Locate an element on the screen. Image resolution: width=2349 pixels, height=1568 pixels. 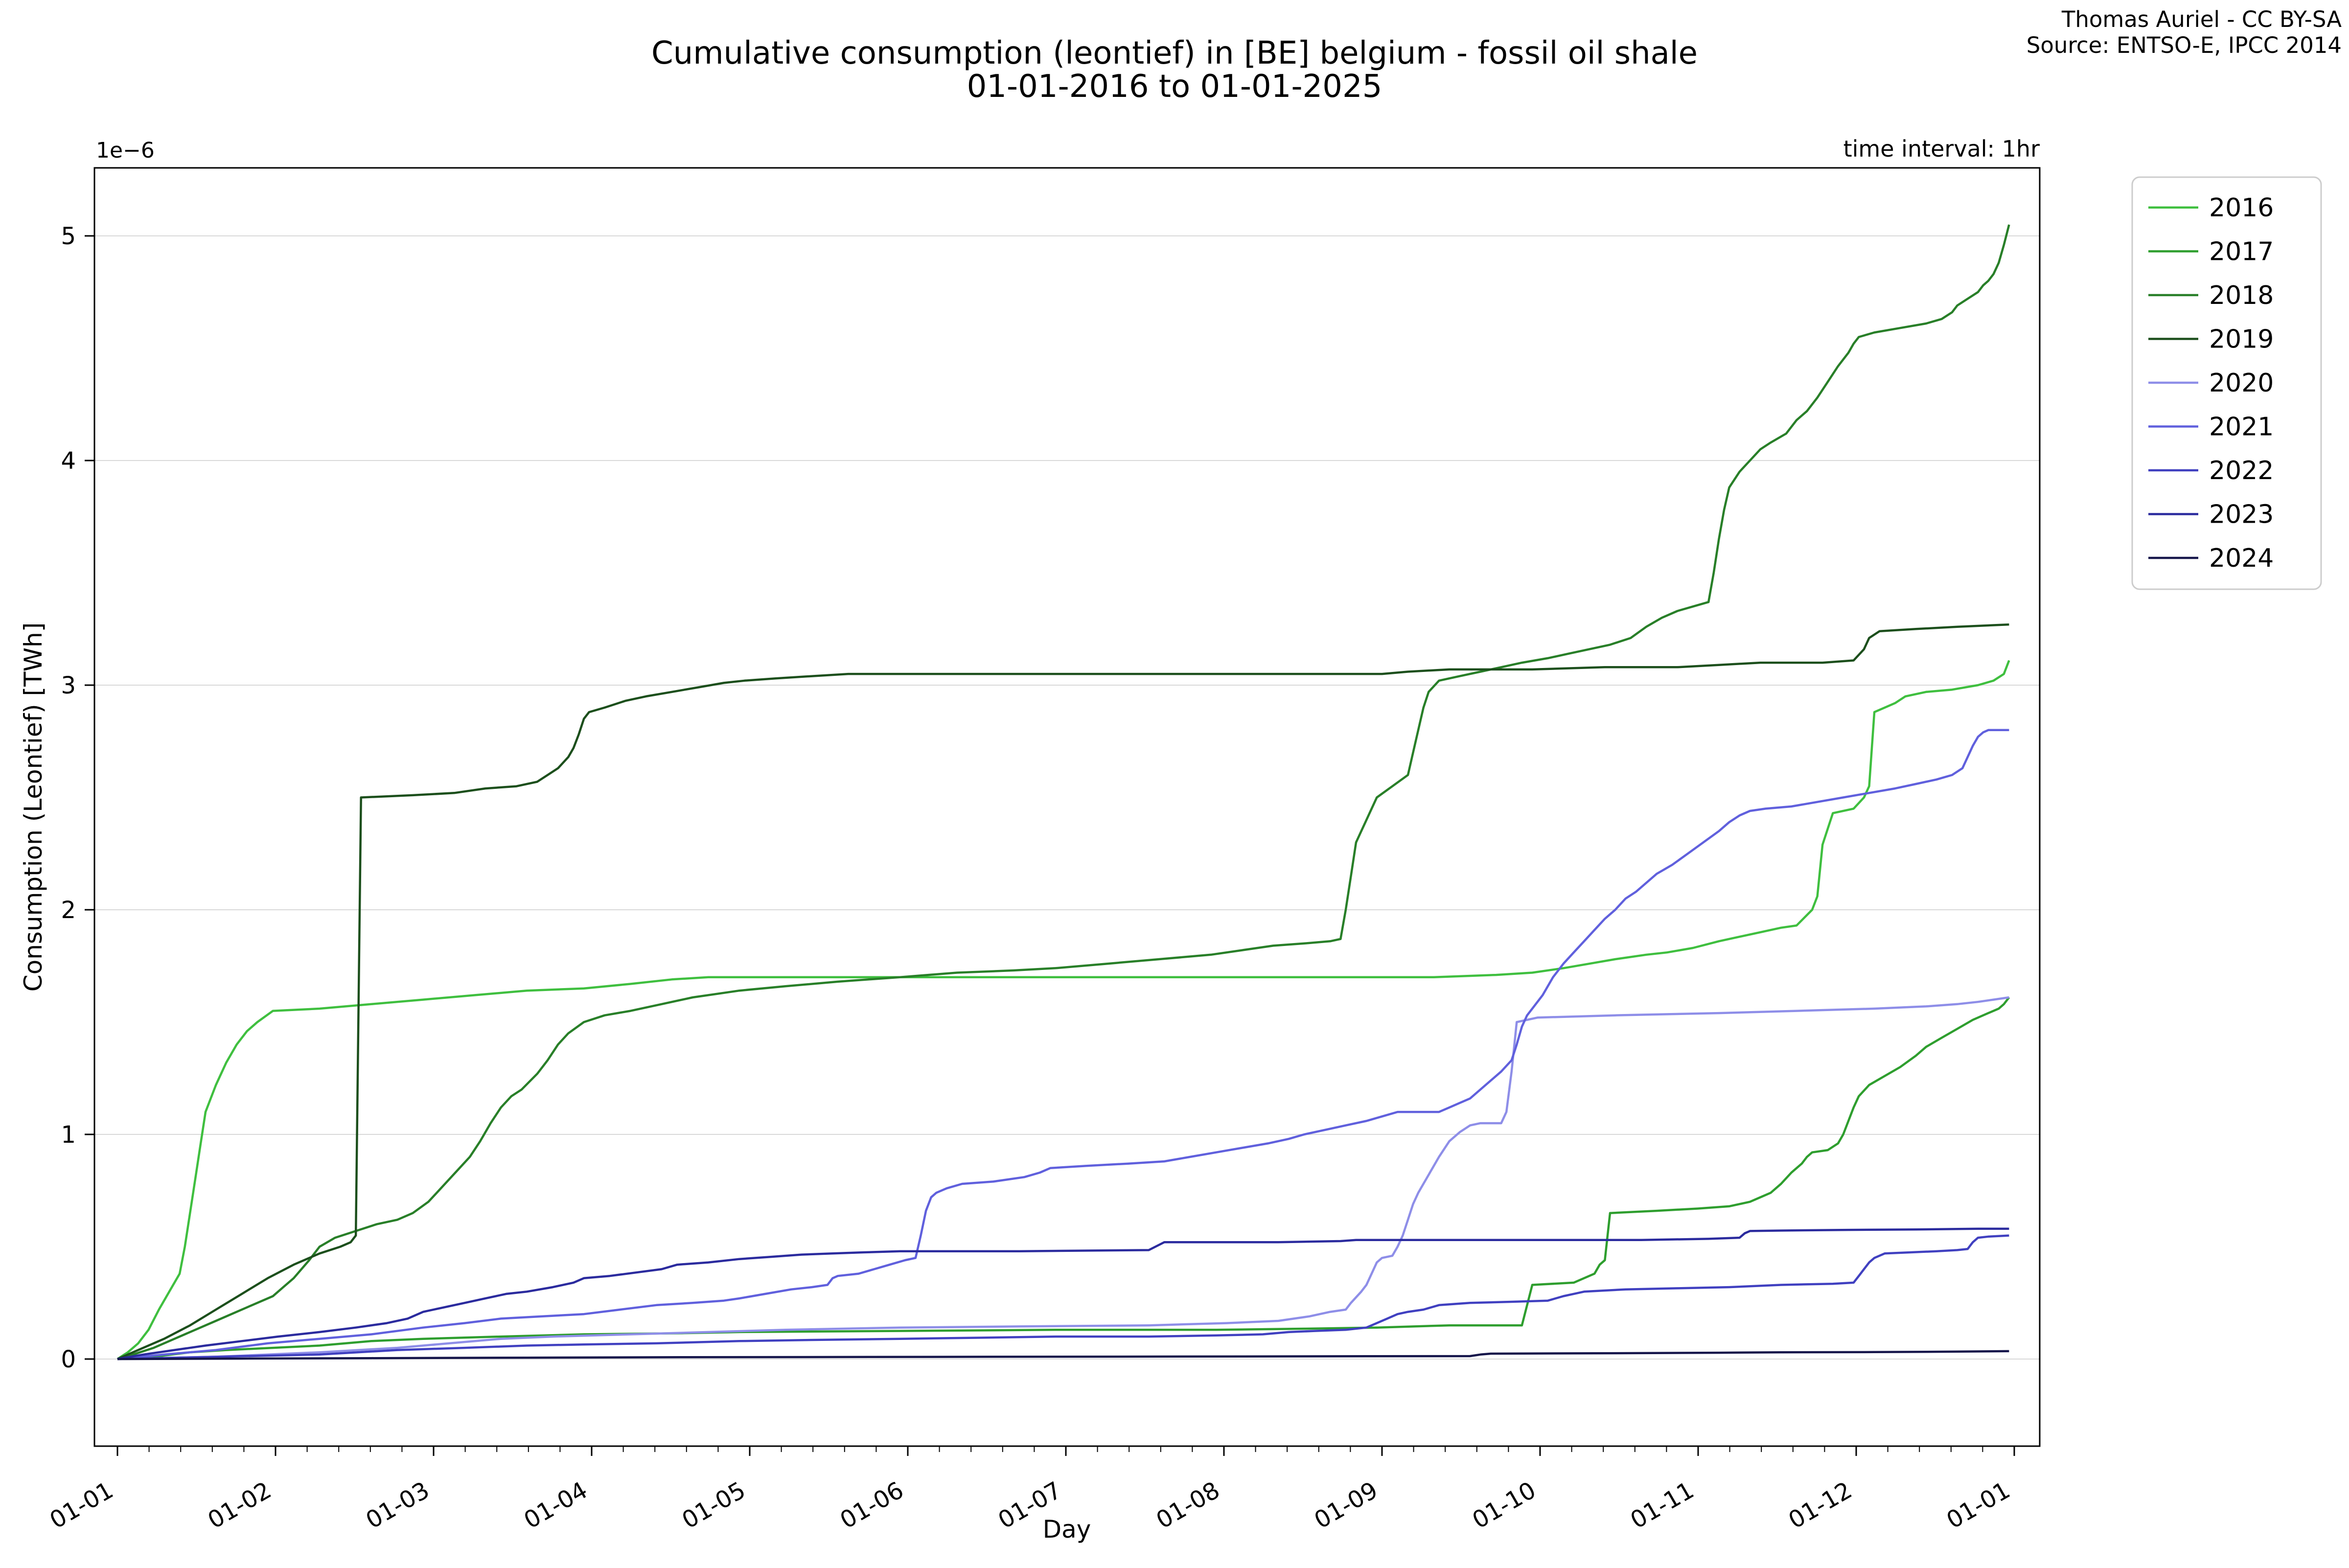
legend-label-2022: 2022 is located at coordinates (2241, 470).